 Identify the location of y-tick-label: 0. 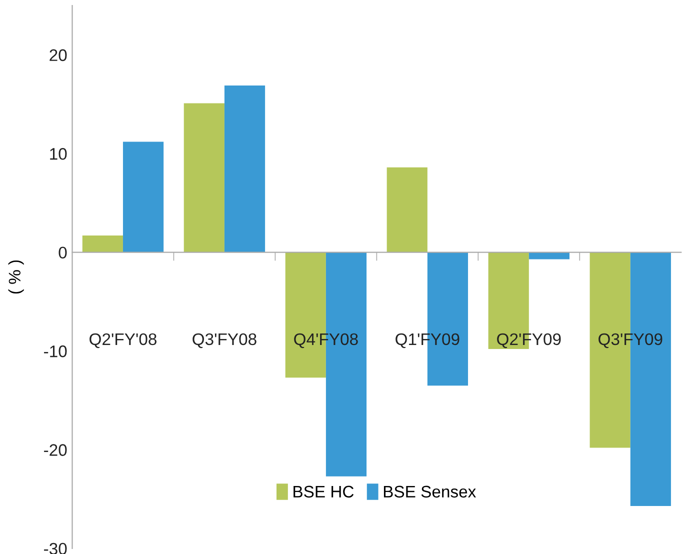
(62, 252).